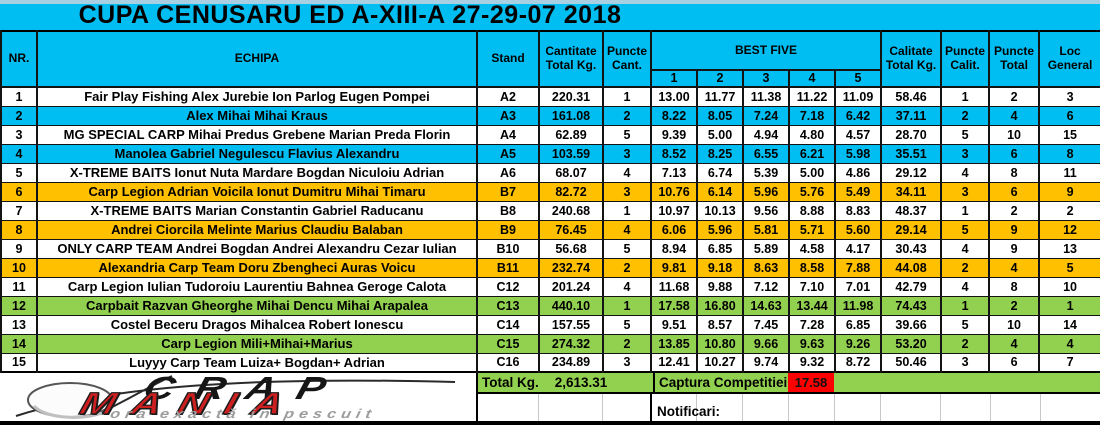 This screenshot has height=442, width=1100. What do you see at coordinates (858, 324) in the screenshot?
I see `cell-best-5: 6.85` at bounding box center [858, 324].